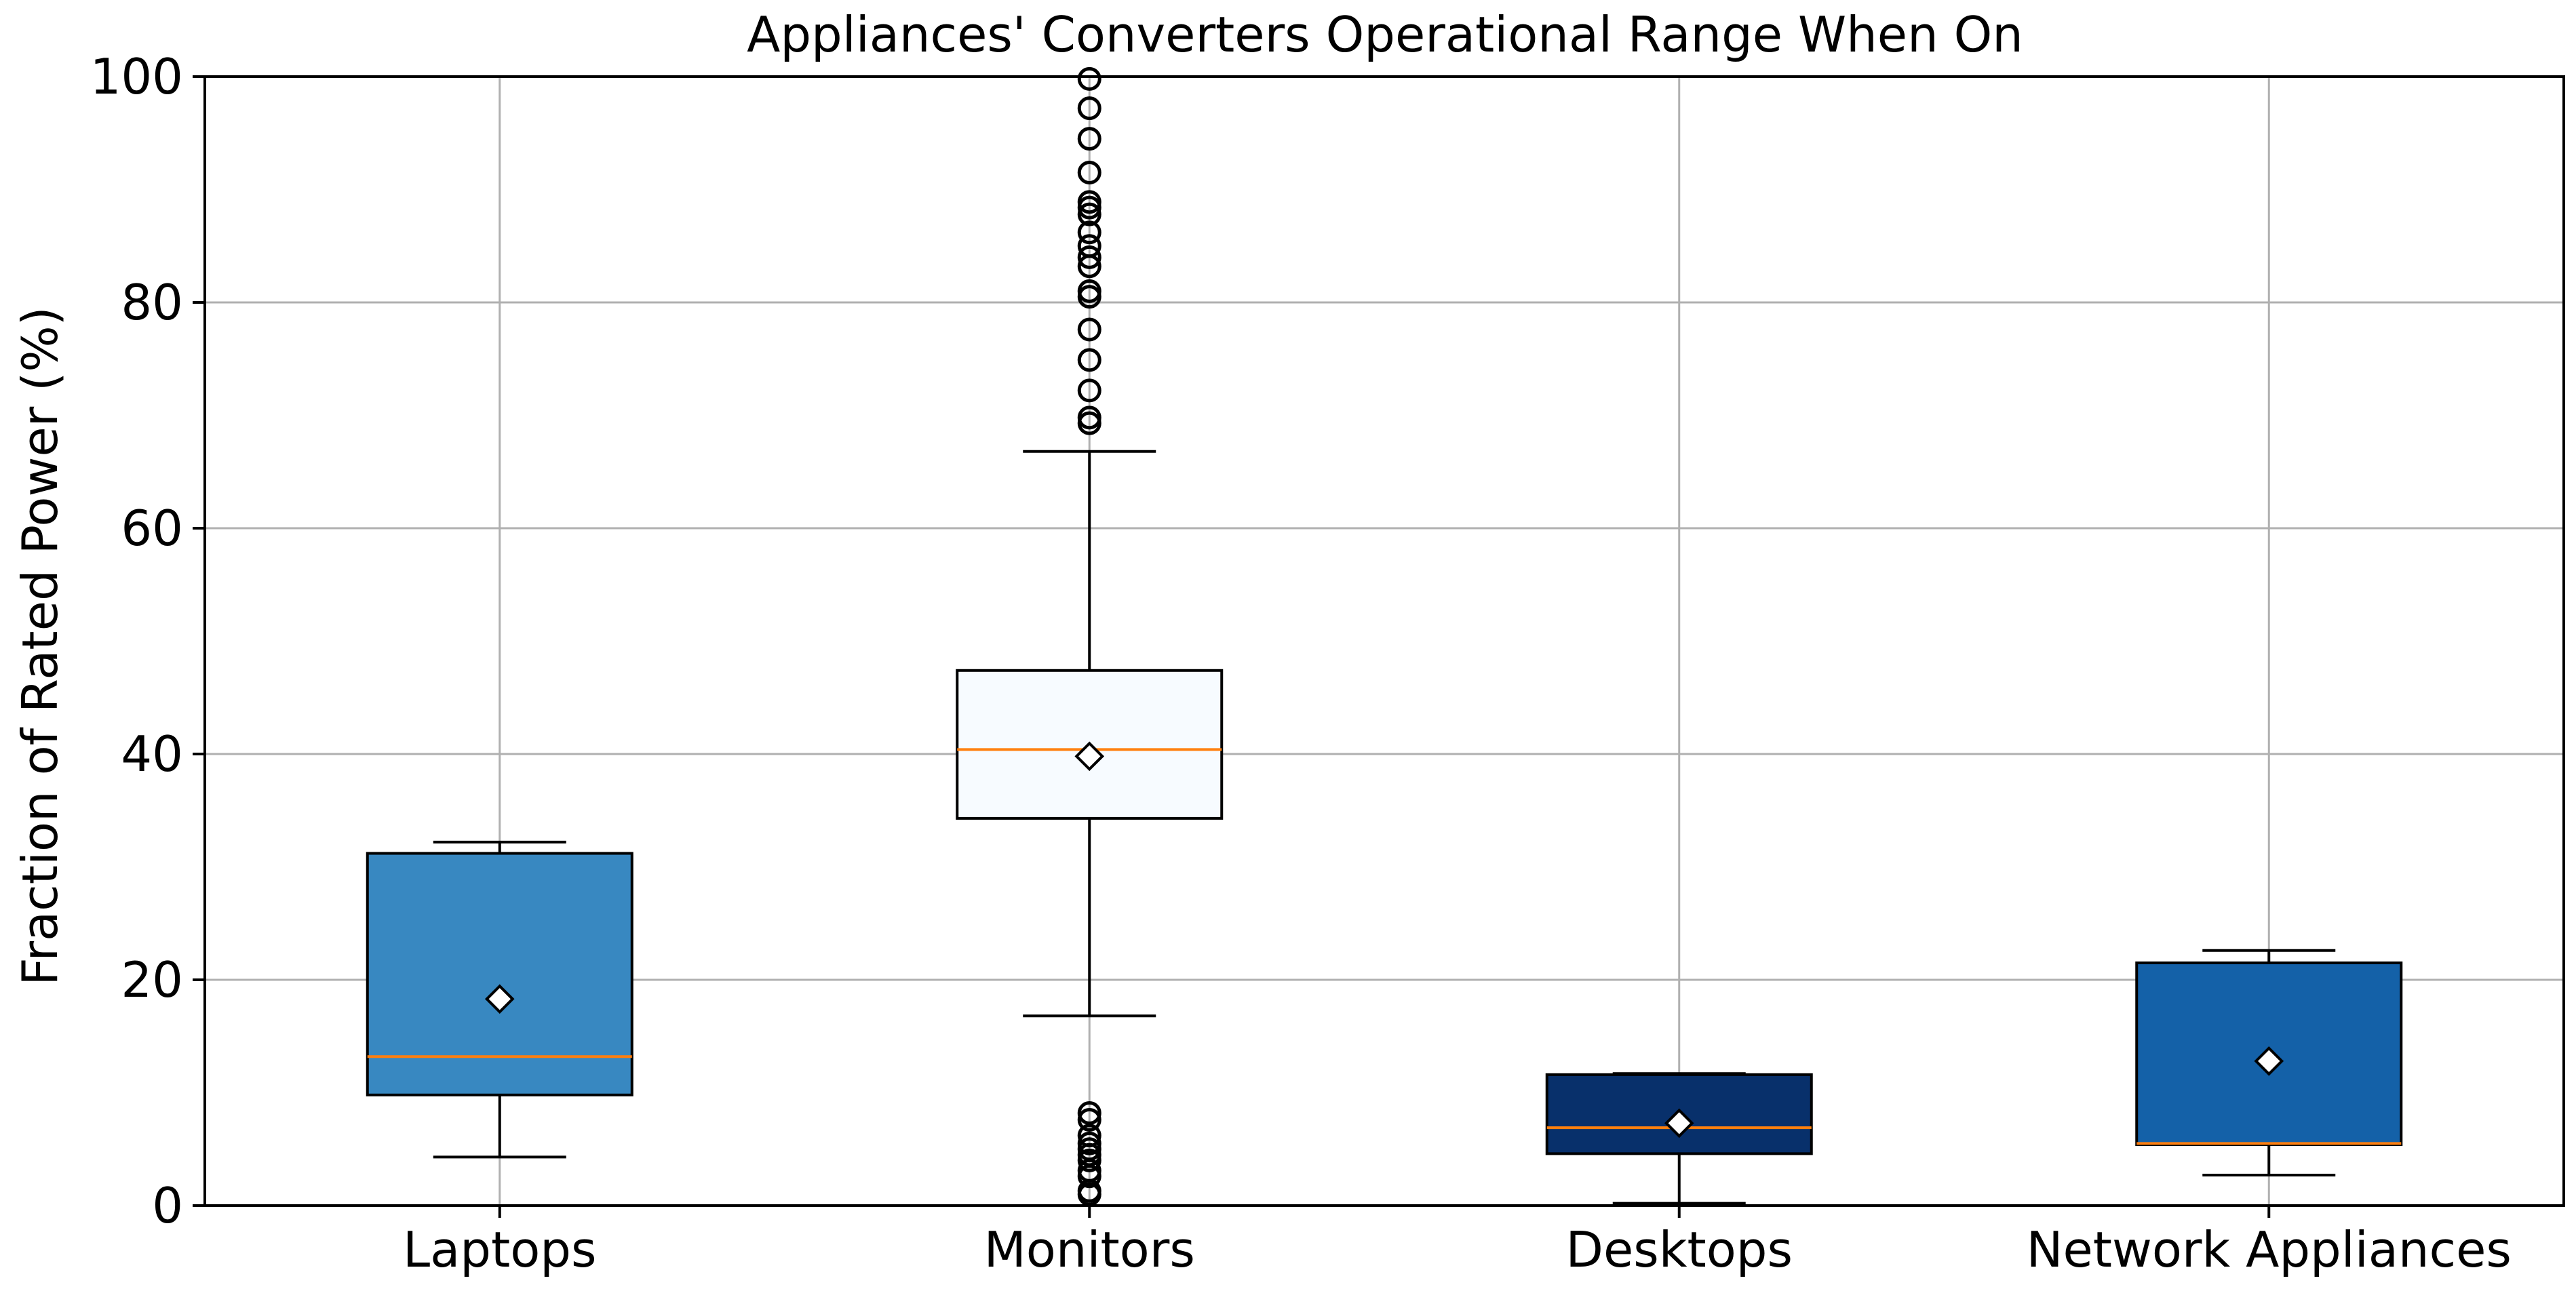  Describe the element at coordinates (152, 302) in the screenshot. I see `y-tick-label: 80` at that location.